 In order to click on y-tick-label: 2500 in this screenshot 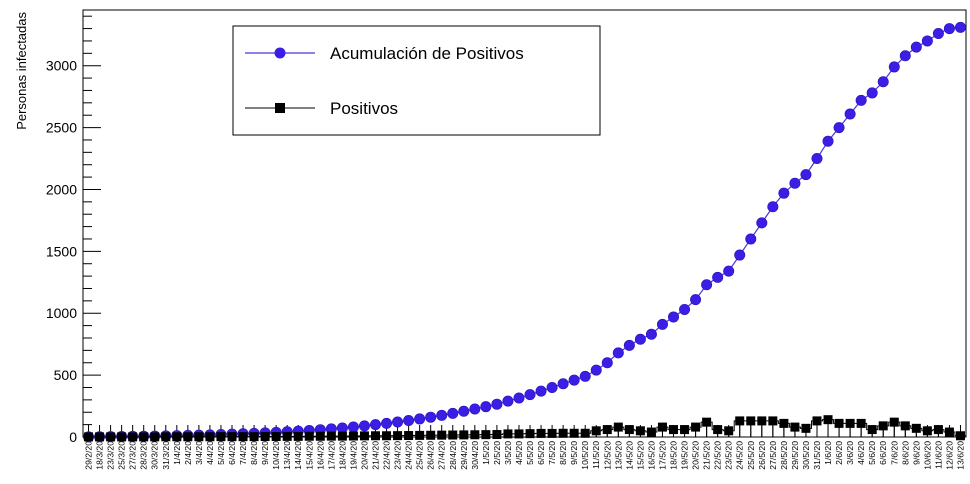, I will do `click(61, 128)`.